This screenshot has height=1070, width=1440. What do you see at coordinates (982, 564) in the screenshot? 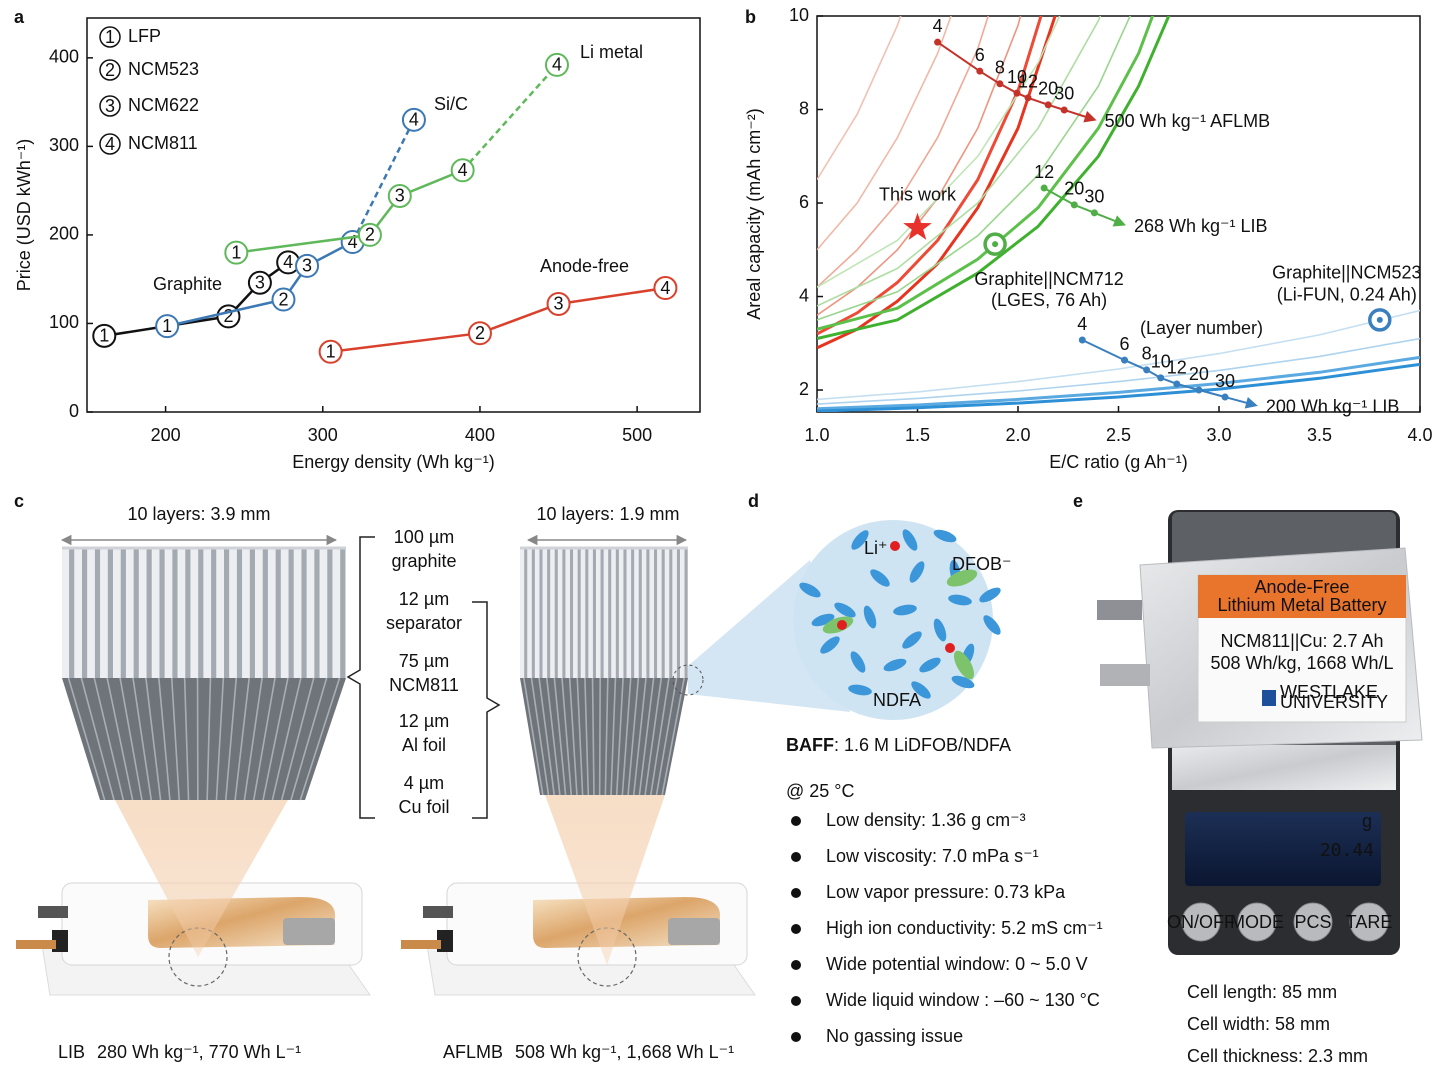
I see `anion-label: DFOB⁻` at bounding box center [982, 564].